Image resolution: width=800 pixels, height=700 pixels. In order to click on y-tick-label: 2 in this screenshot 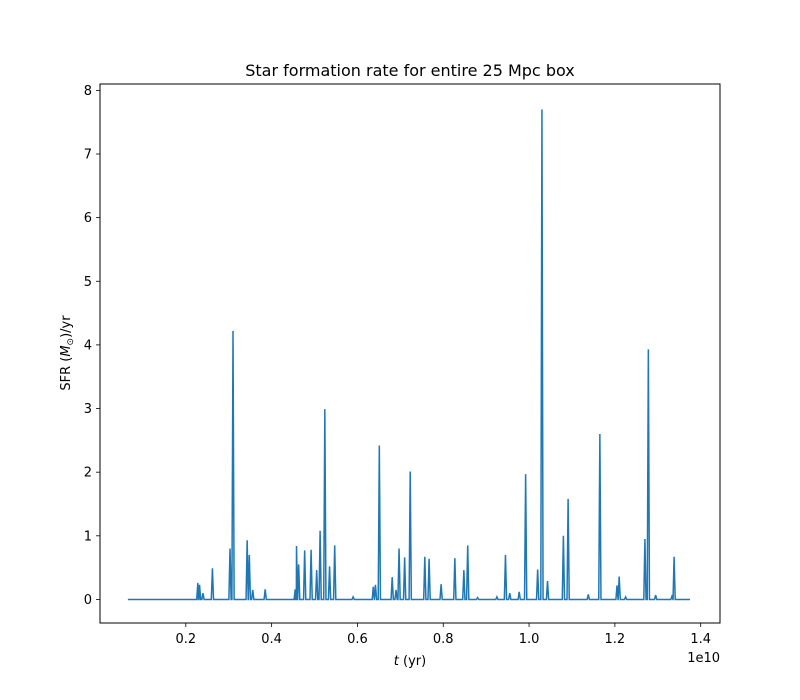, I will do `click(88, 473)`.